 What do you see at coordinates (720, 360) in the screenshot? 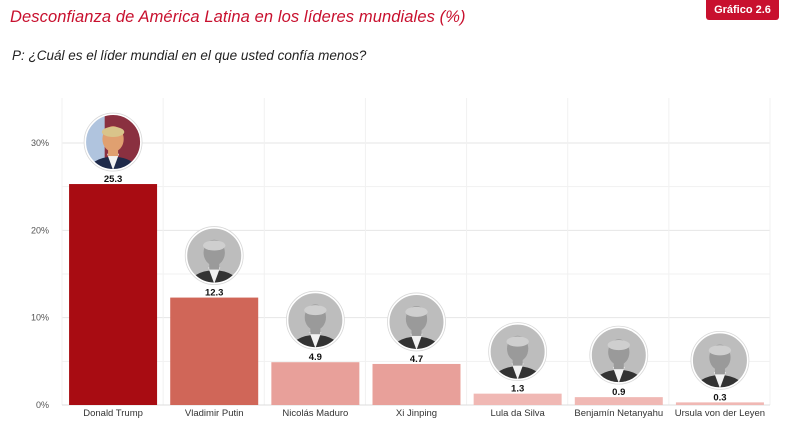
I see `von-der-leyen-portrait-icon` at bounding box center [720, 360].